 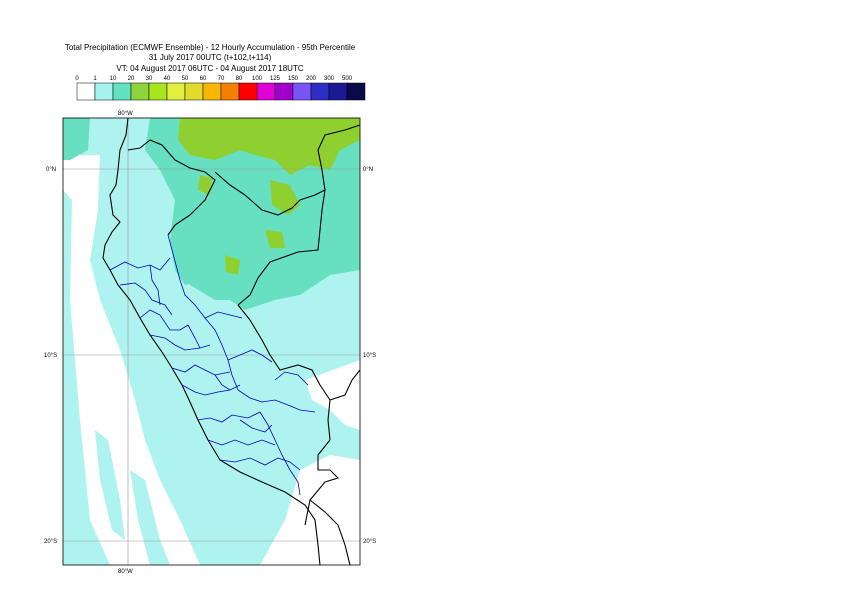 What do you see at coordinates (185, 79) in the screenshot?
I see `legend-tick-label: 50` at bounding box center [185, 79].